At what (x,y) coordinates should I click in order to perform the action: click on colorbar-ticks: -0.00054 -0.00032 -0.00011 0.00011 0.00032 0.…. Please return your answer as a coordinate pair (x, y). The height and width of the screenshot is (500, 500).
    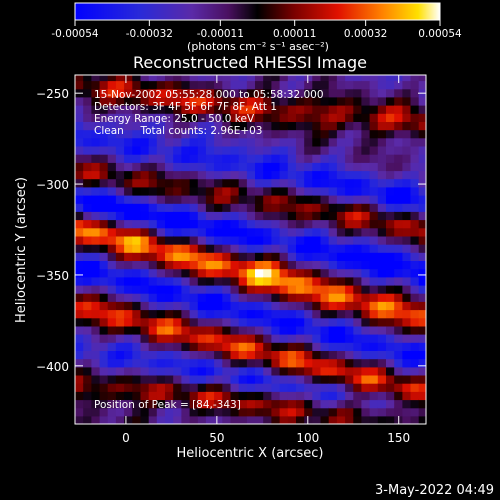
    Looking at the image, I should click on (256, 30).